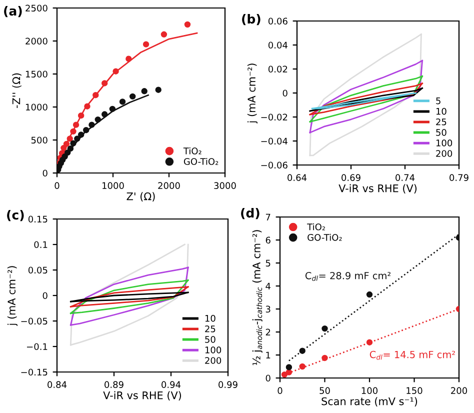 Image resolution: width=474 pixels, height=413 pixels. Describe the element at coordinates (140, 197) in the screenshot. I see `x-axis-title: Z' (Ω)` at that location.